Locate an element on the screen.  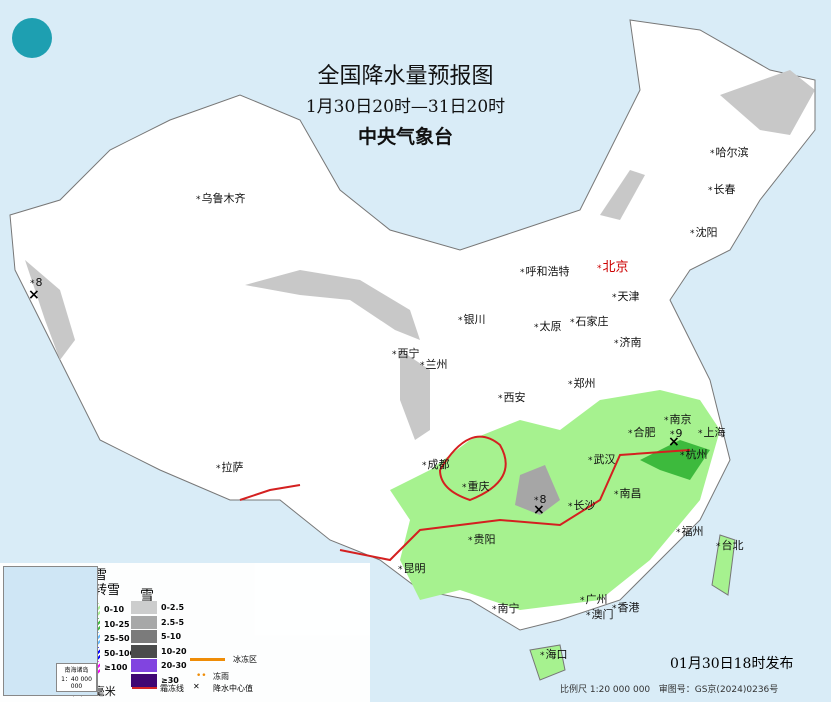
legend-label: ≥100 is located at coordinates (116, 667).